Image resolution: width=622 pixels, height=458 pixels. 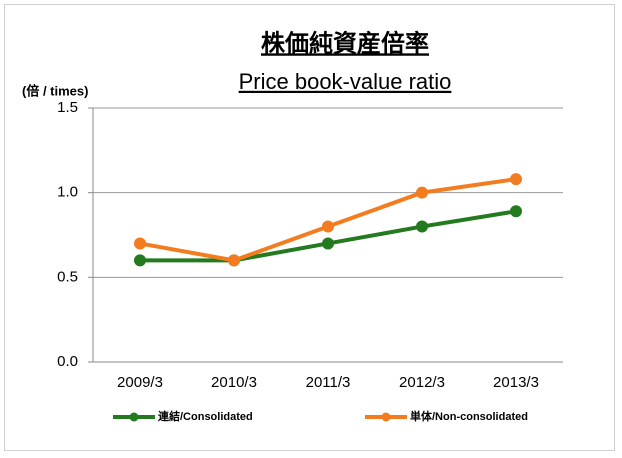 I want to click on y-tick-label: 0.5, so click(x=67, y=276).